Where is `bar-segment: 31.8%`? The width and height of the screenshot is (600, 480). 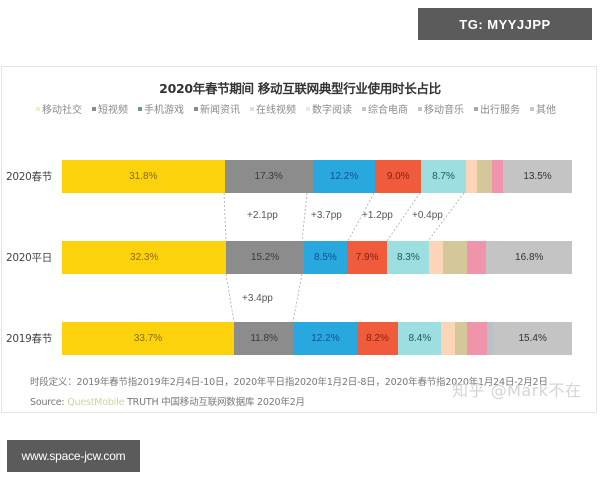
bar-segment: 31.8% is located at coordinates (143, 176).